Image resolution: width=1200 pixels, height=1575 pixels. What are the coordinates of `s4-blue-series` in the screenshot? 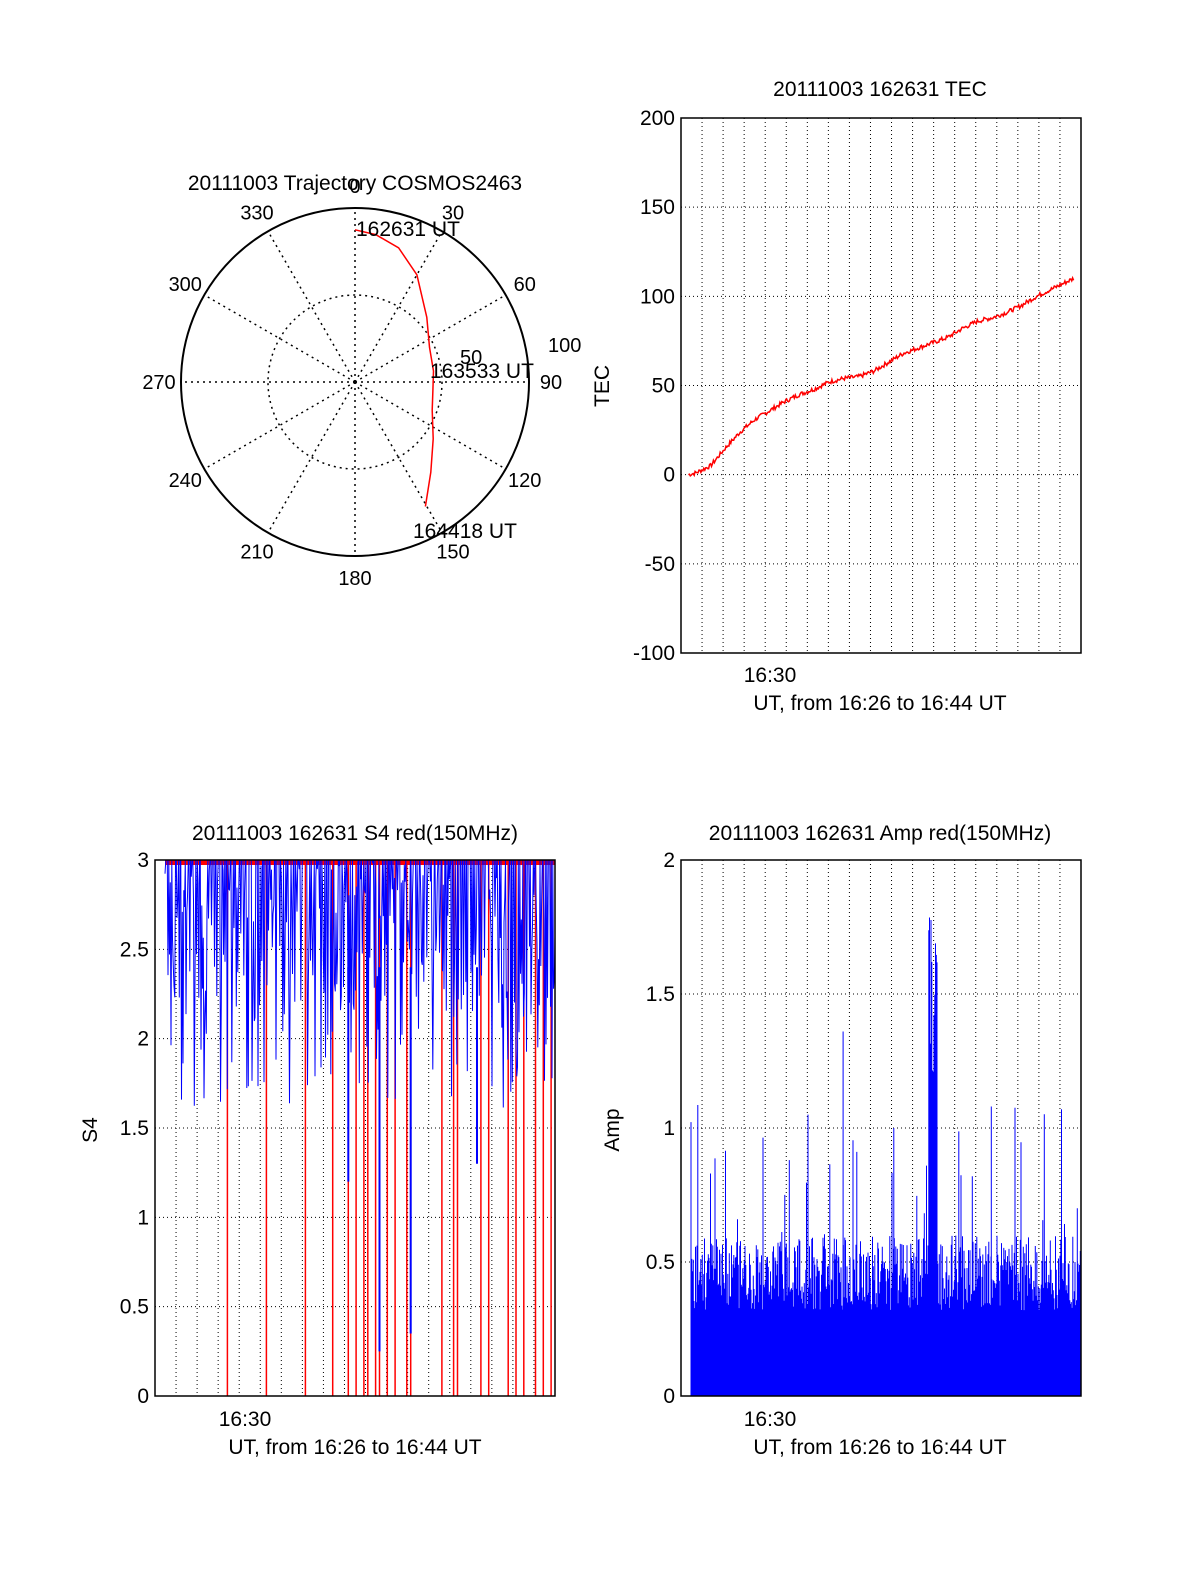 It's located at (360, 1105).